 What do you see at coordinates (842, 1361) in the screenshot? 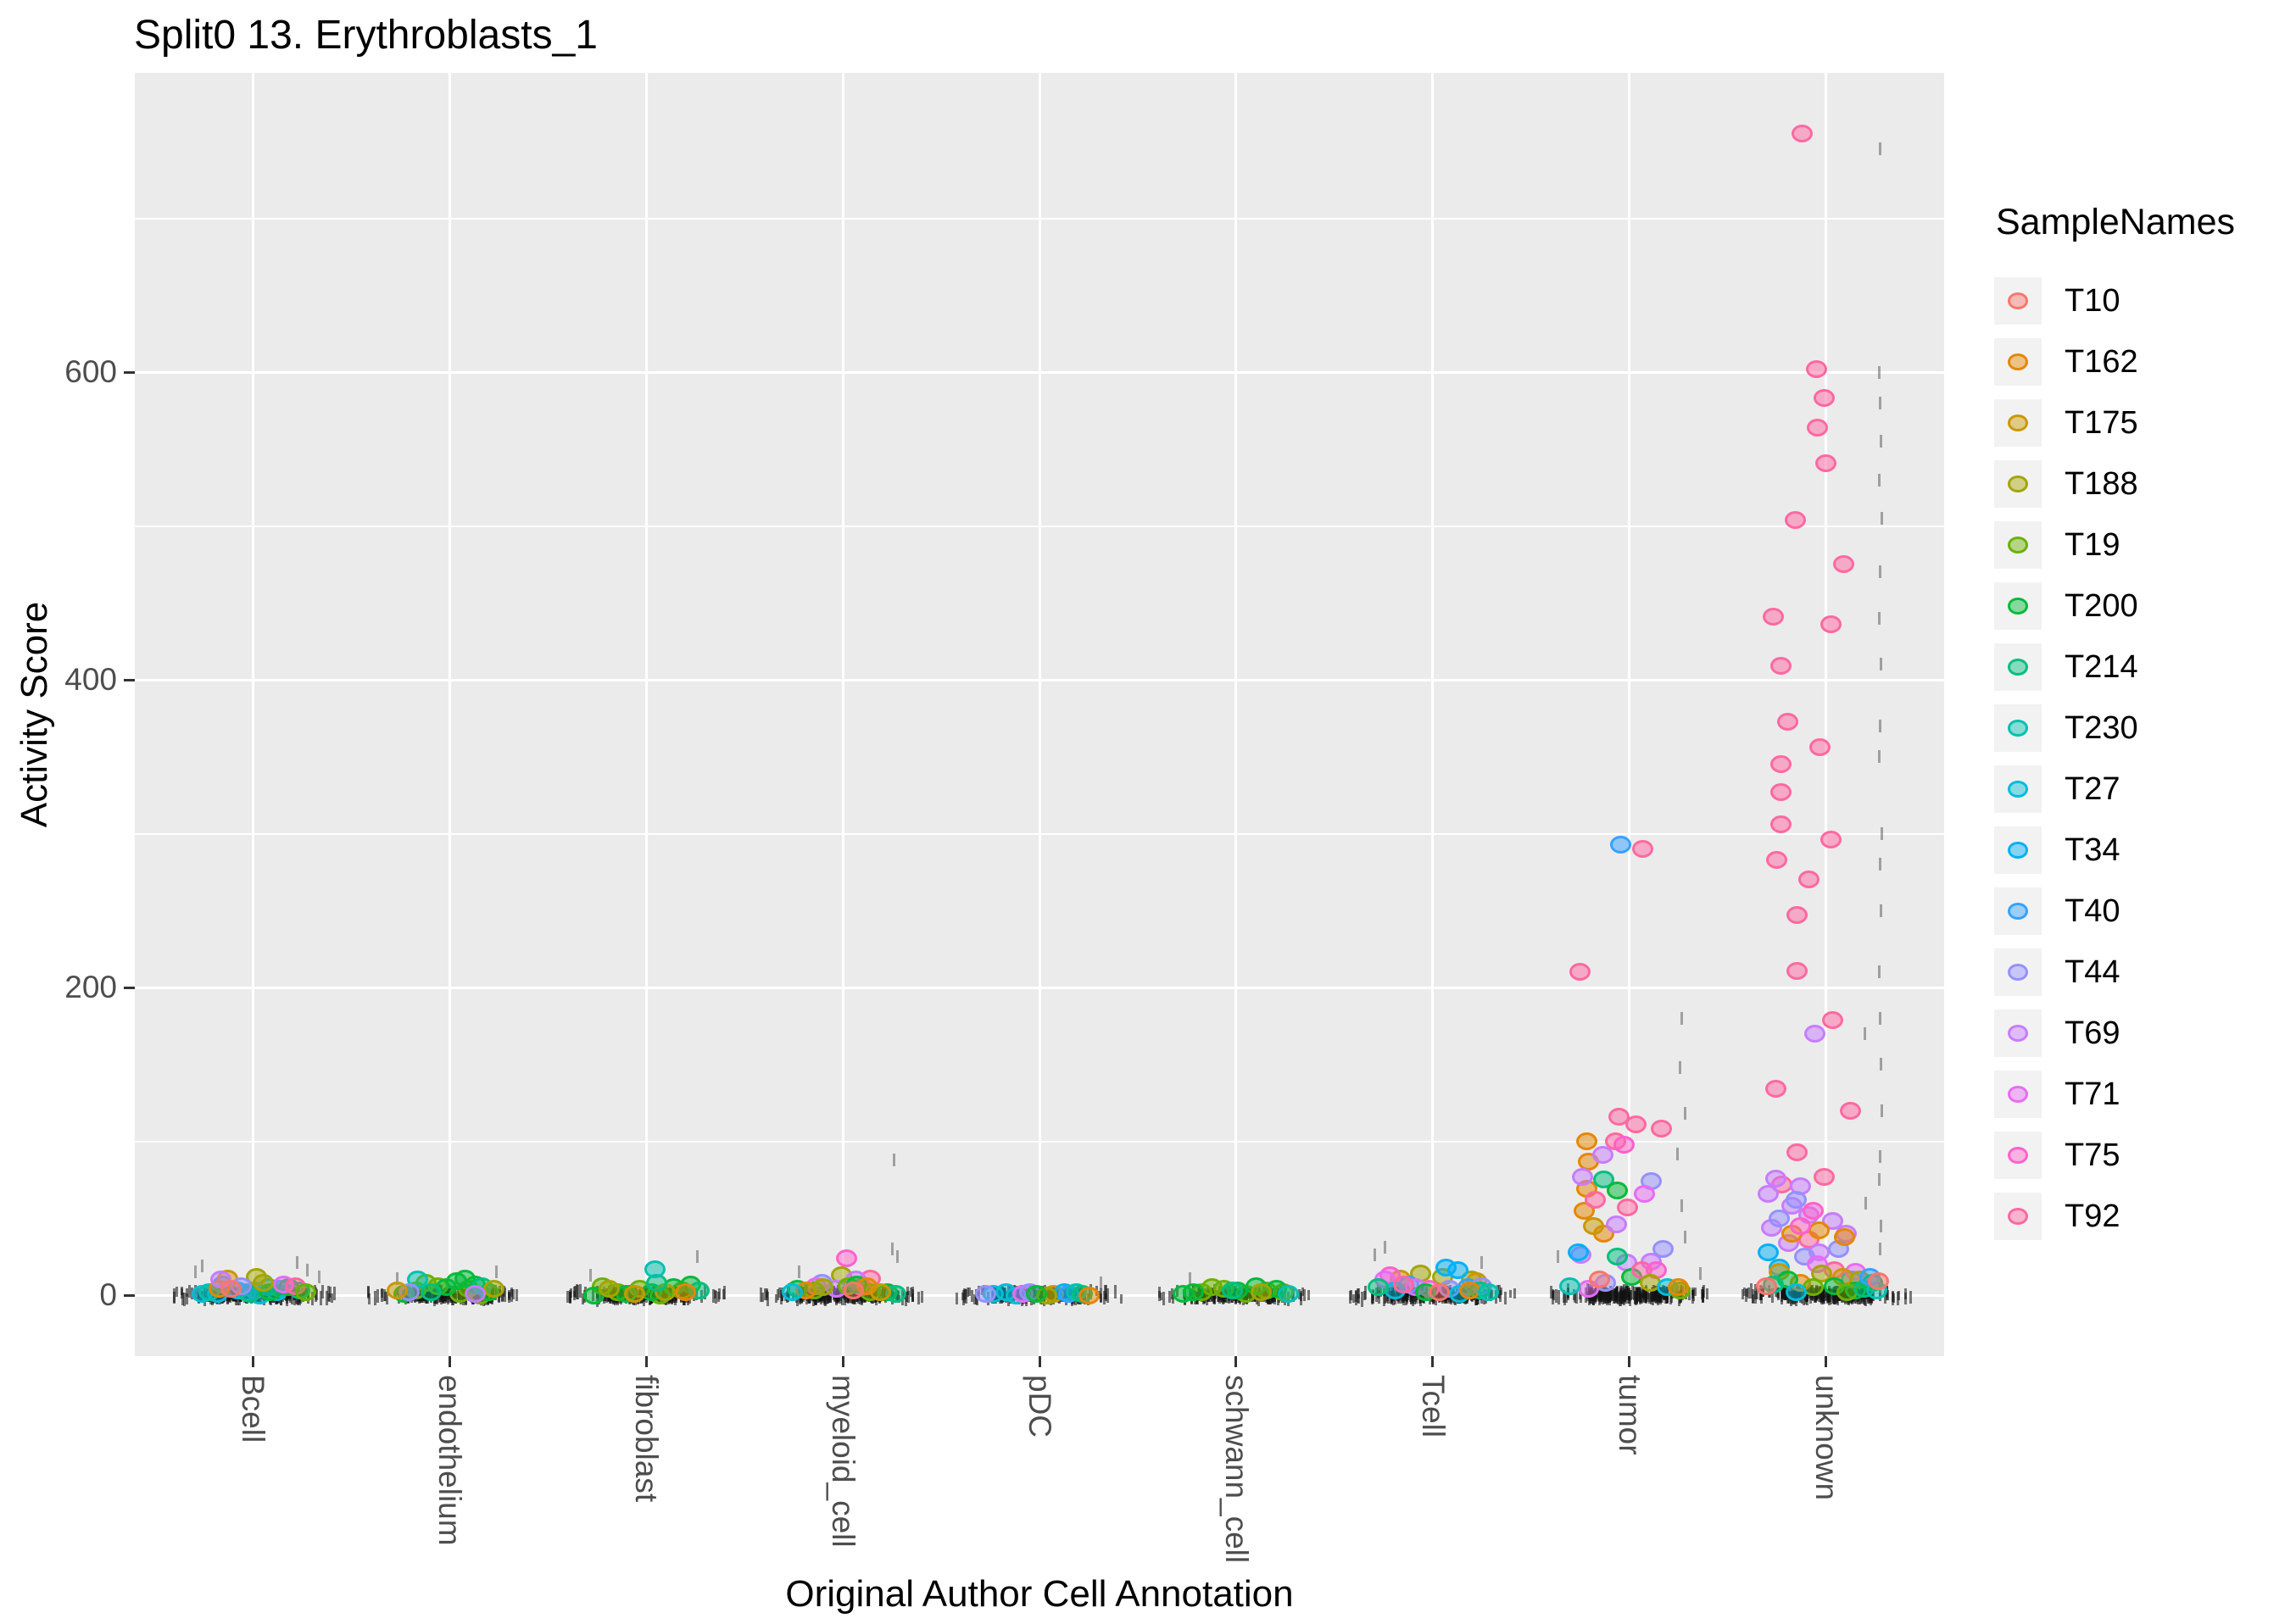
I see `x-axis-tick` at bounding box center [842, 1361].